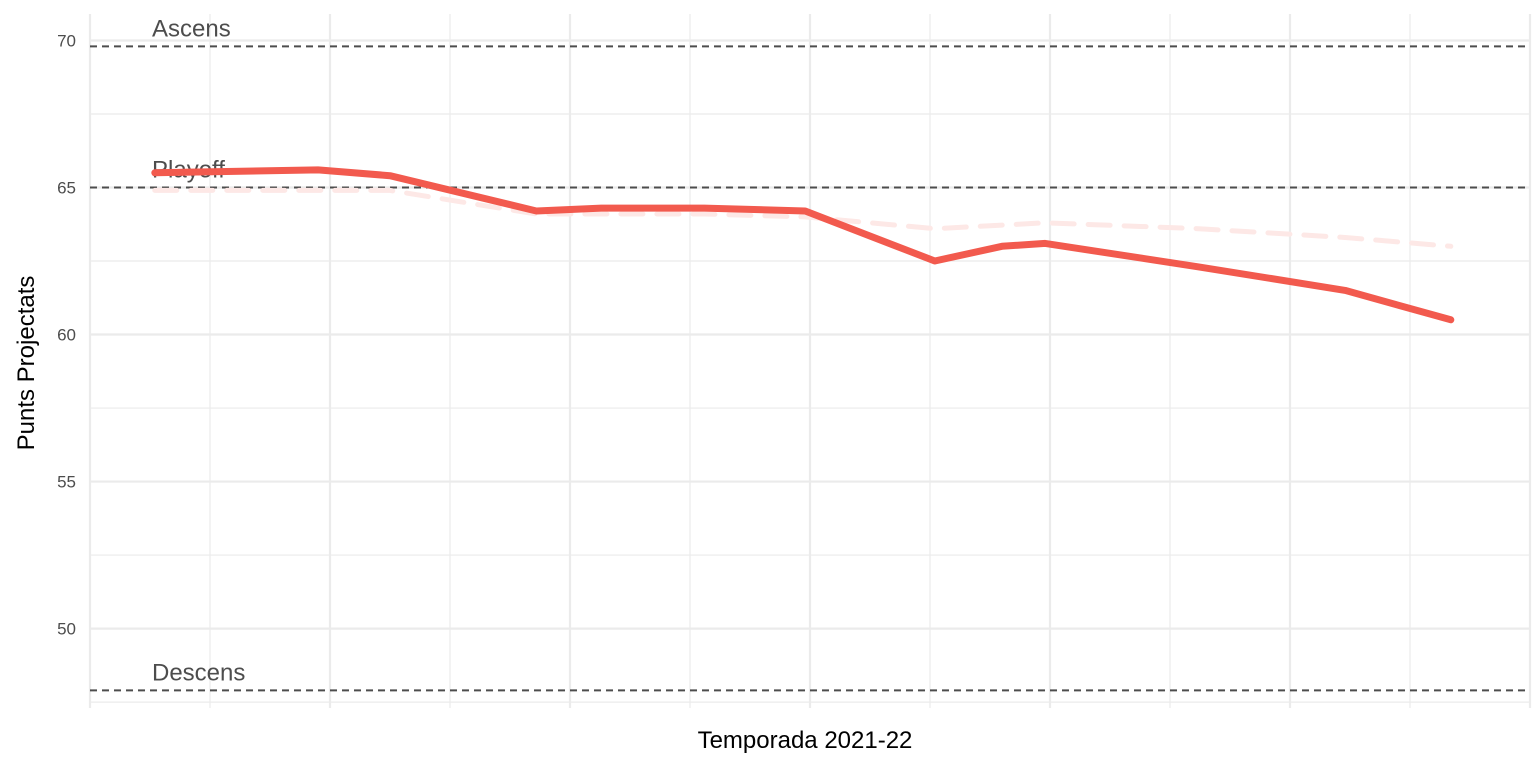 The image size is (1536, 768). What do you see at coordinates (805, 740) in the screenshot?
I see `x-axis-title: Temporada 2021-22` at bounding box center [805, 740].